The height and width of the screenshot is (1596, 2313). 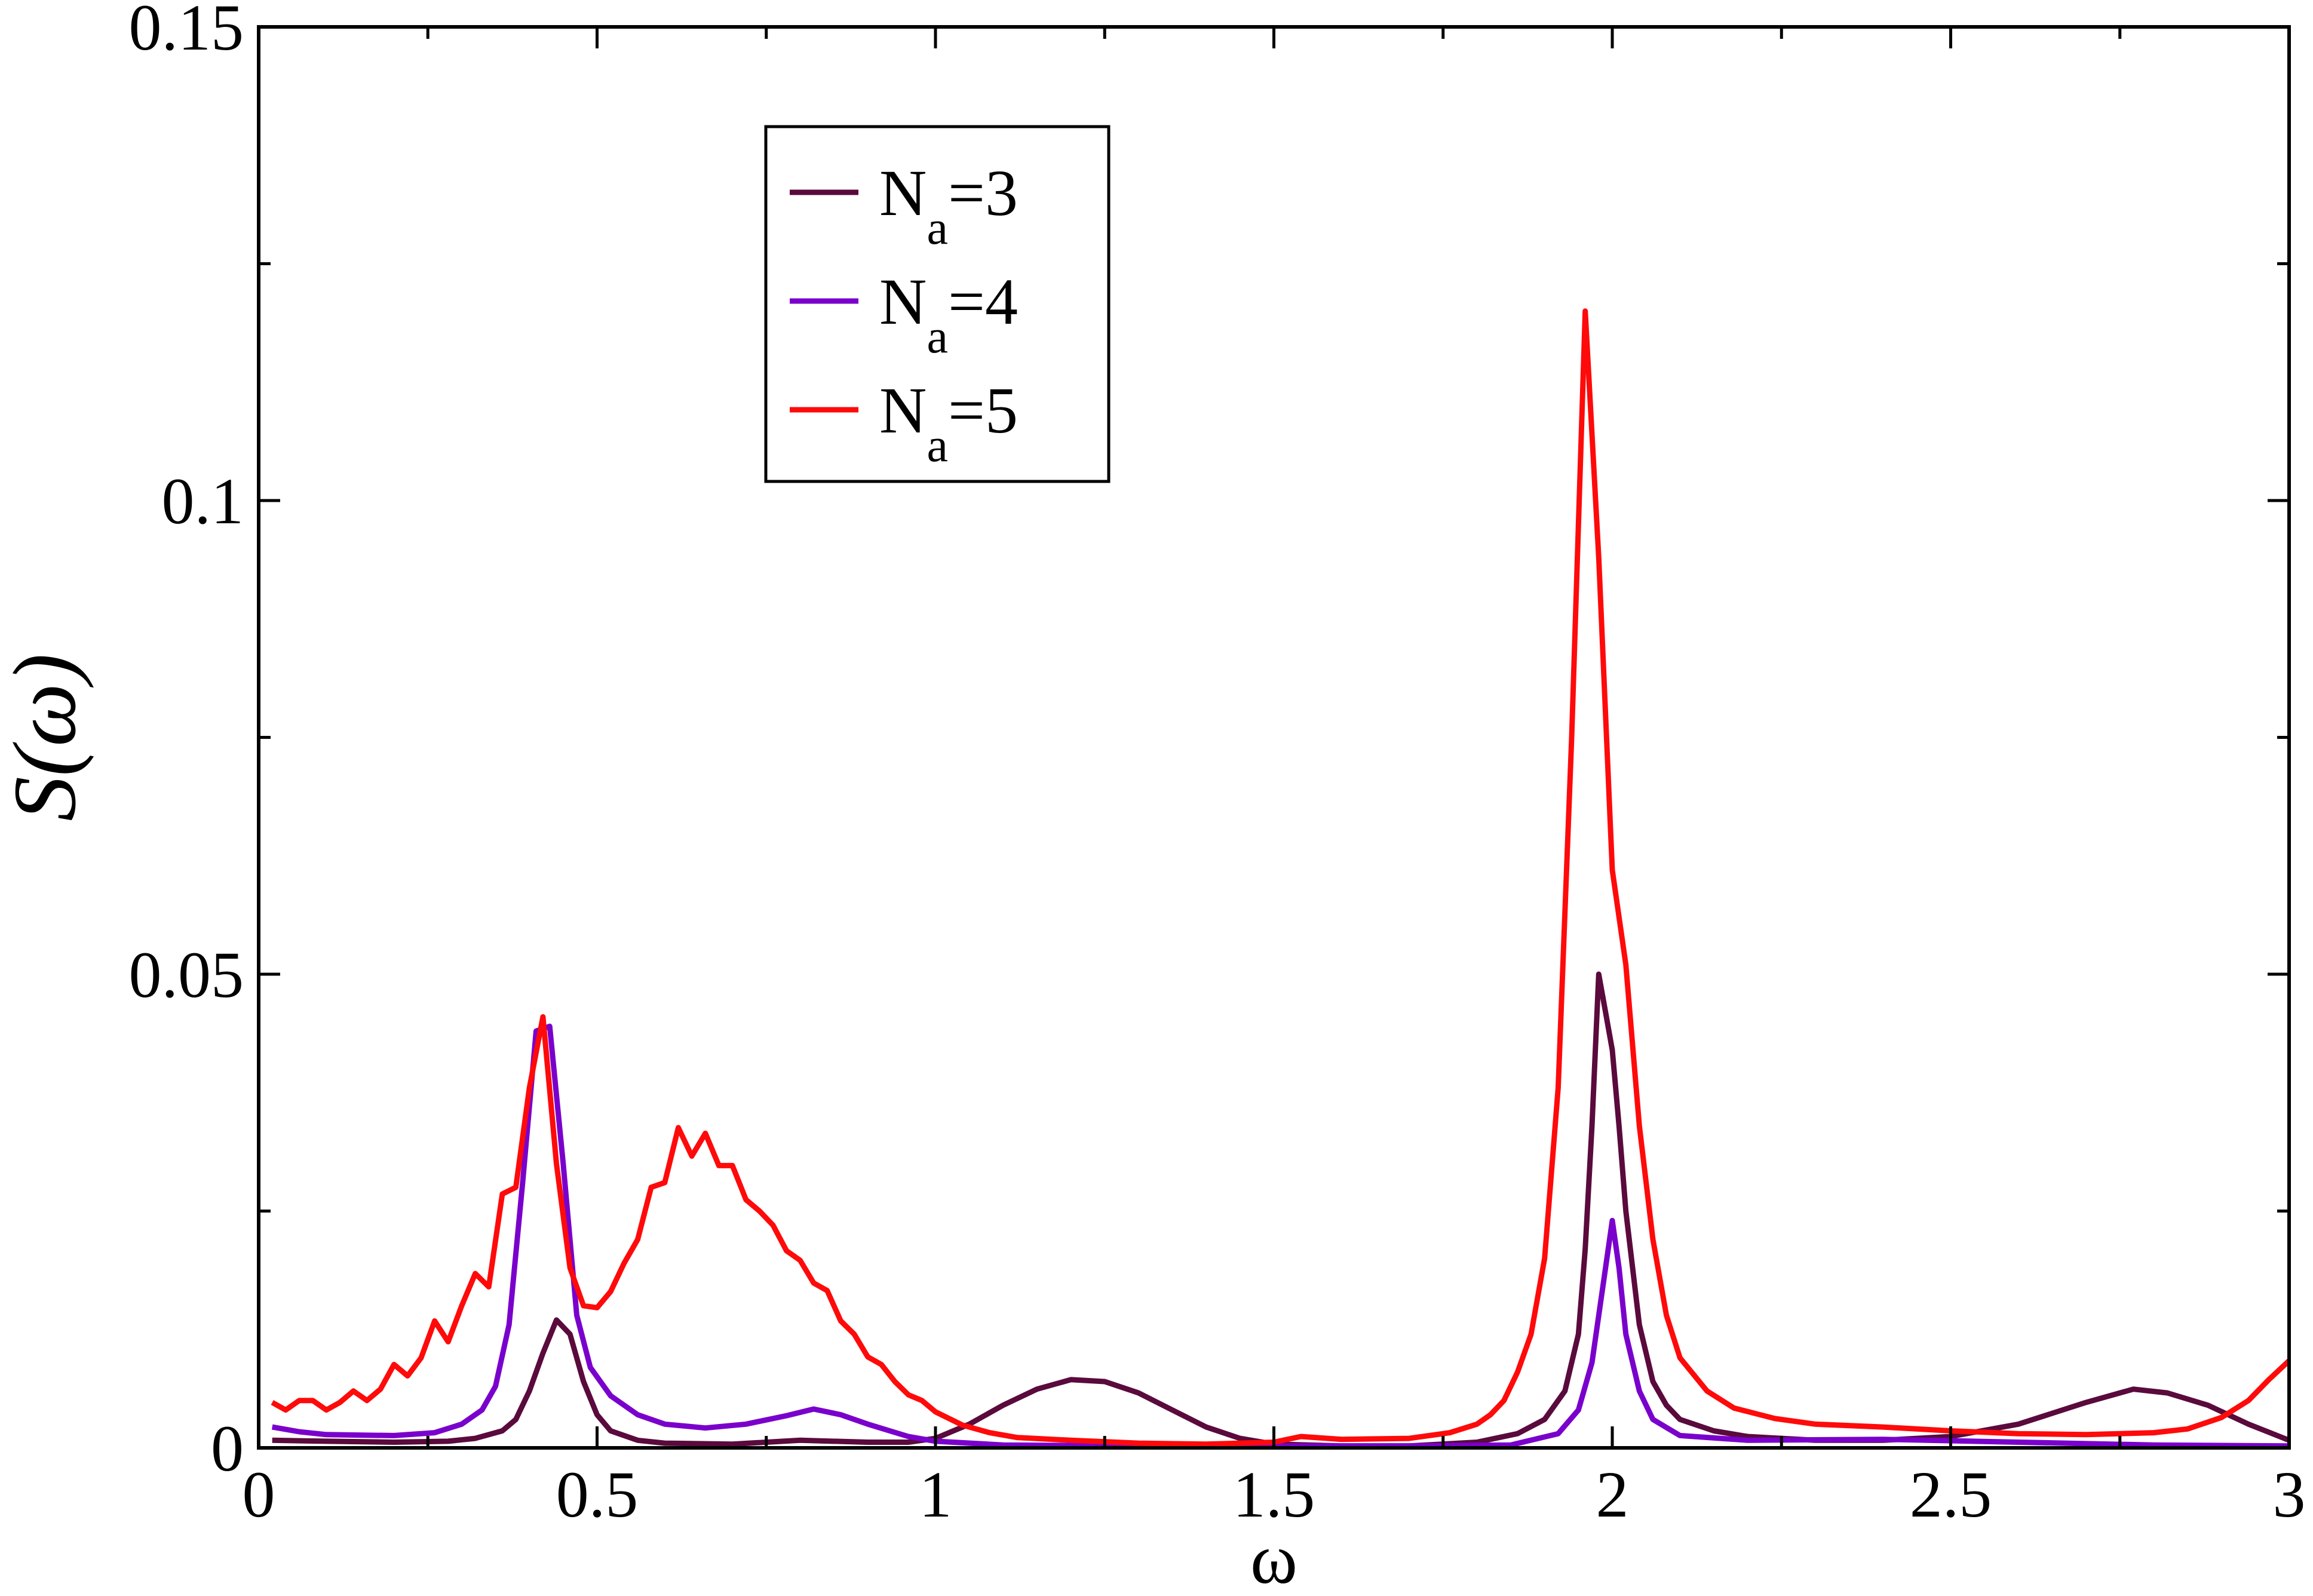 I want to click on x-tick-label: 1.5, so click(x=1274, y=1494).